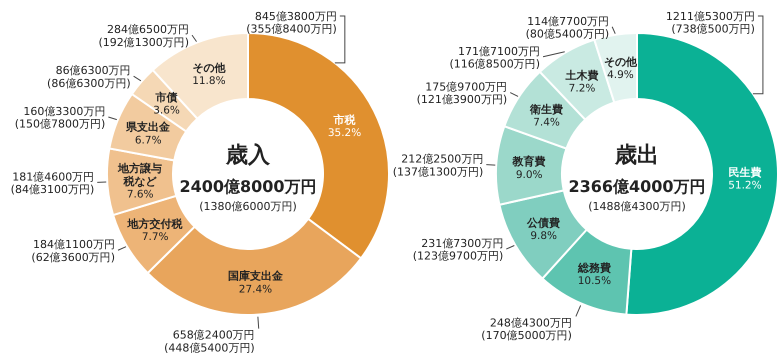 The height and width of the screenshot is (361, 784). Describe the element at coordinates (595, 280) in the screenshot. I see `value-label: 10.5%` at that location.